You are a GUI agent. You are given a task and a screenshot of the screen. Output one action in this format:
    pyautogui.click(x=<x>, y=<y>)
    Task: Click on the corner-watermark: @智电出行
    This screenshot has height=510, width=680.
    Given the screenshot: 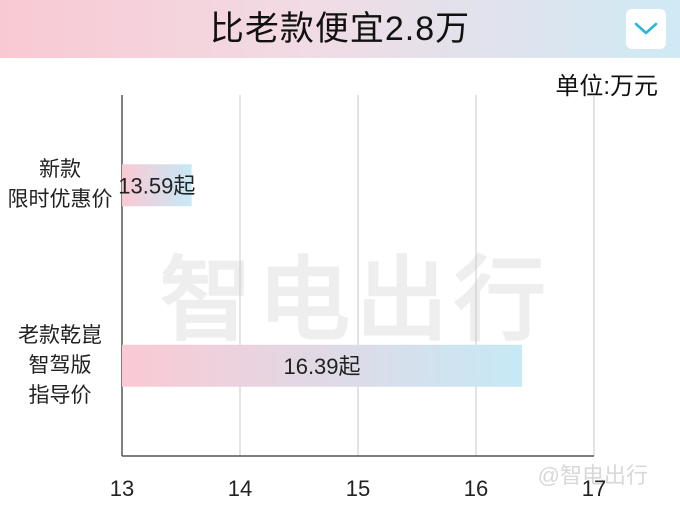 What is the action you would take?
    pyautogui.click(x=592, y=475)
    